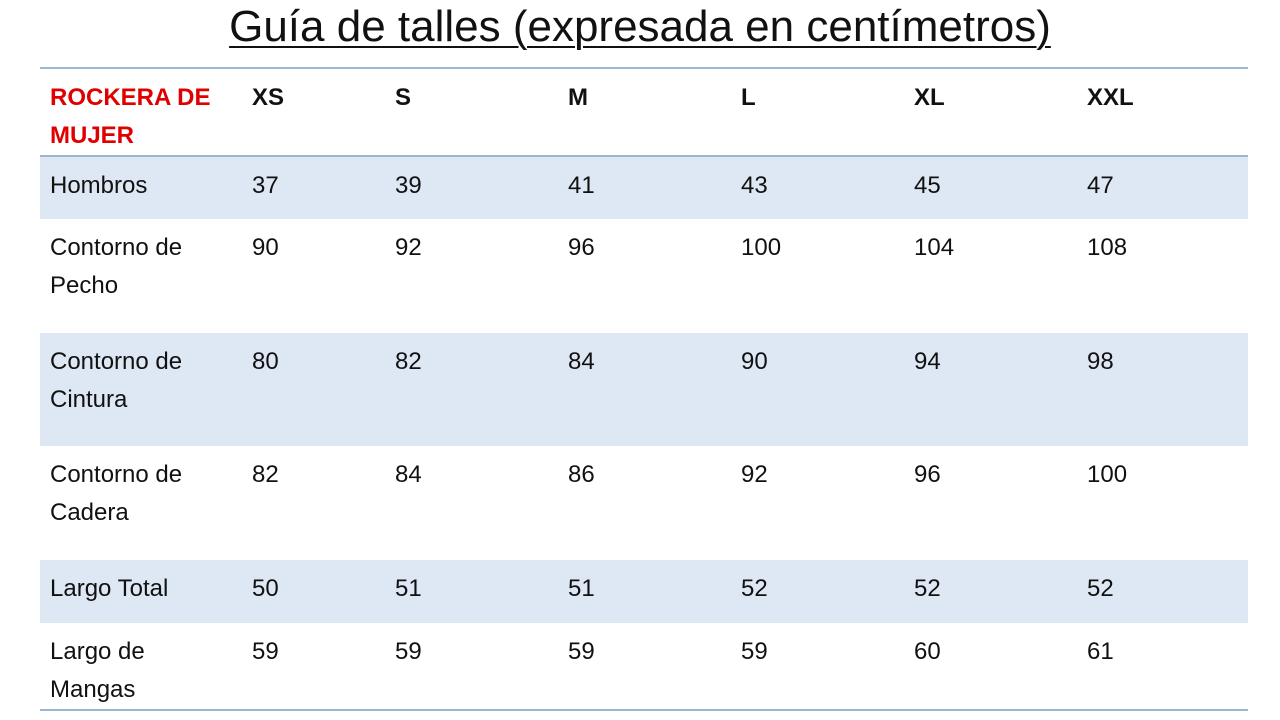 The height and width of the screenshot is (720, 1280). I want to click on table-row: Contorno de Cadera 82 84 86 92 96 100, so click(644, 503).